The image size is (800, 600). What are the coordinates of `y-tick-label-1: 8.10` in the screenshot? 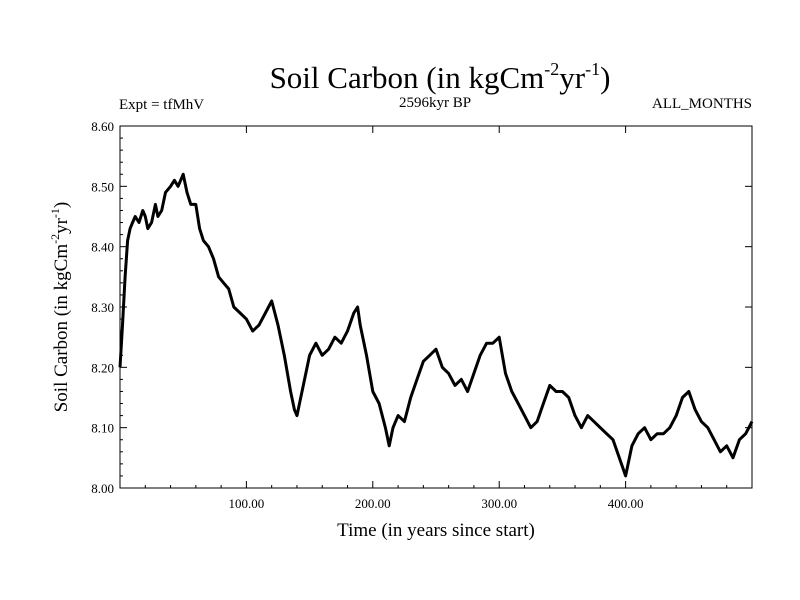 It's located at (102, 428).